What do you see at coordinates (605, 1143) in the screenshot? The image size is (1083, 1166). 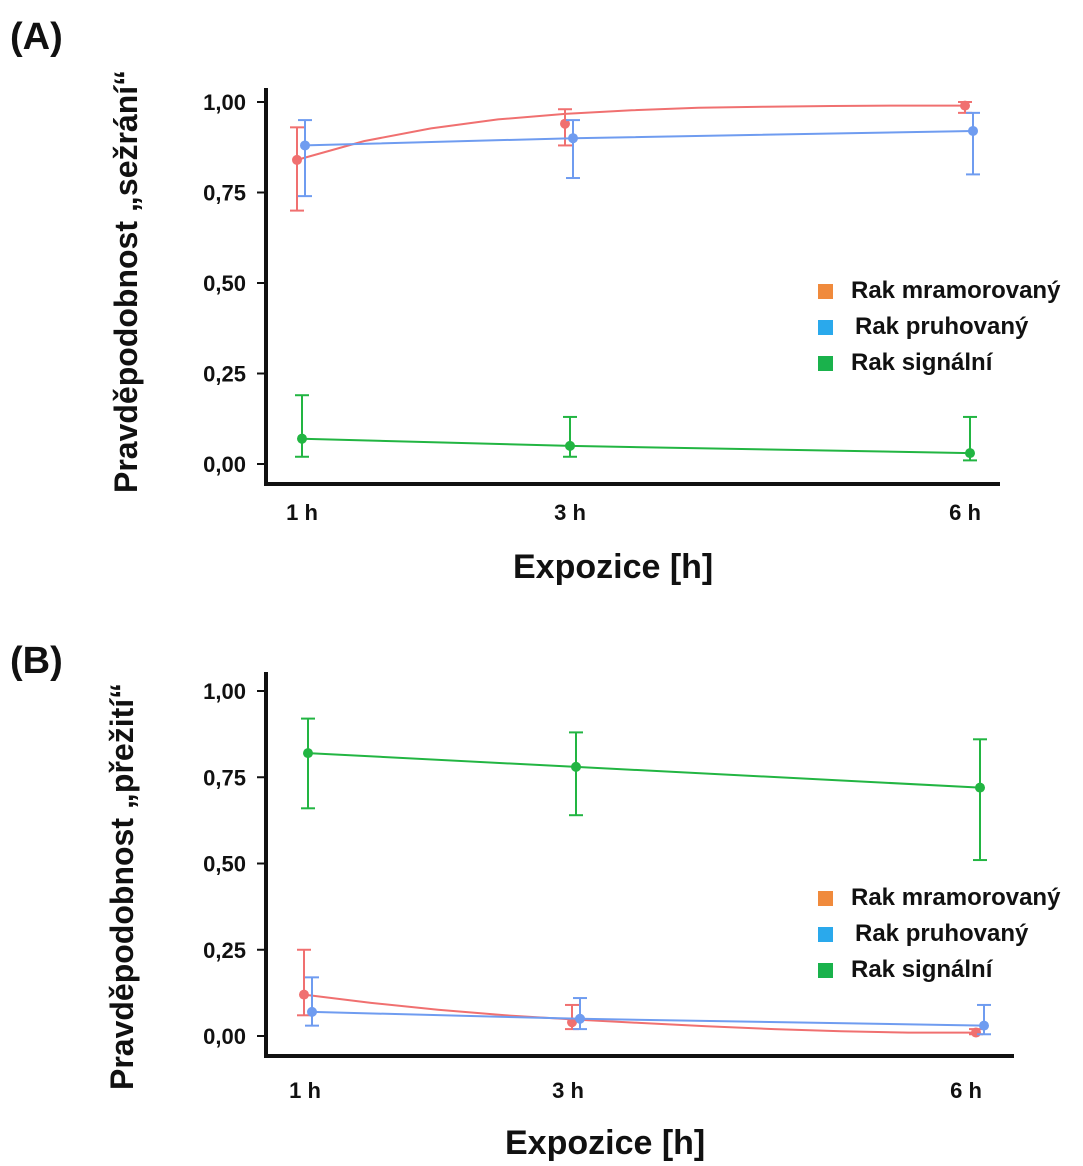 I see `panel-b-x-axis-label: Expozice [h]` at bounding box center [605, 1143].